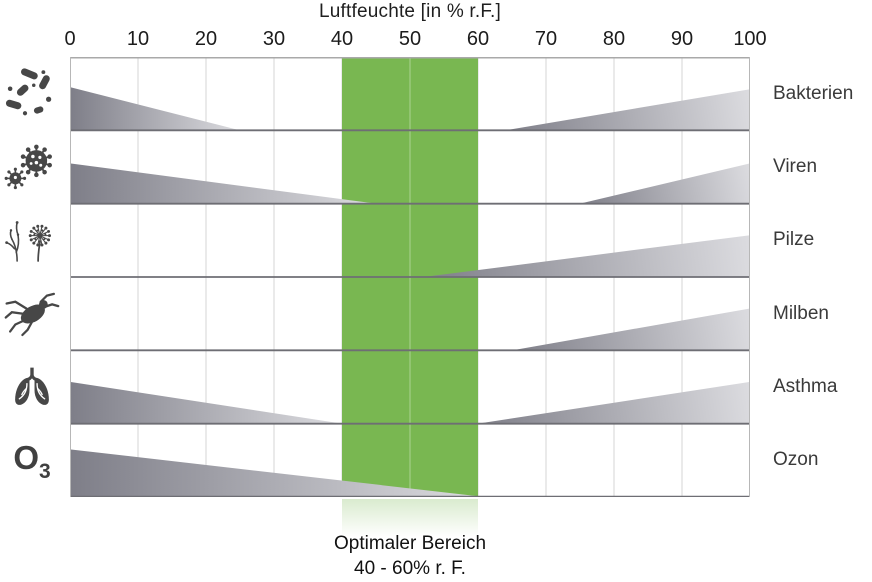  Describe the element at coordinates (32, 166) in the screenshot. I see `virus-icon` at that location.